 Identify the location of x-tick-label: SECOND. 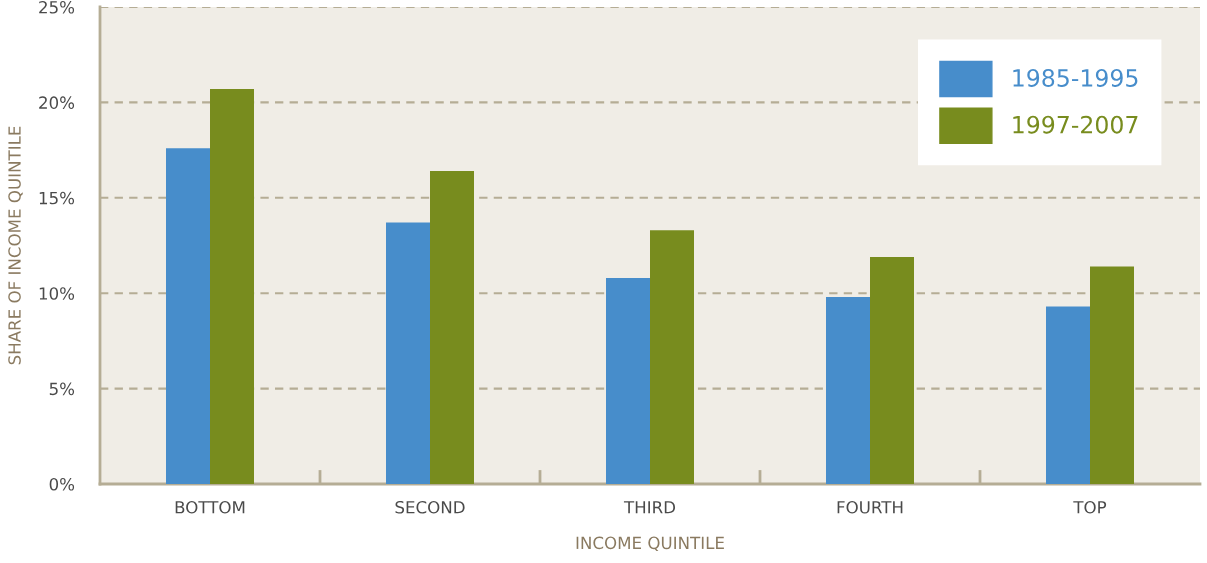
(430, 507).